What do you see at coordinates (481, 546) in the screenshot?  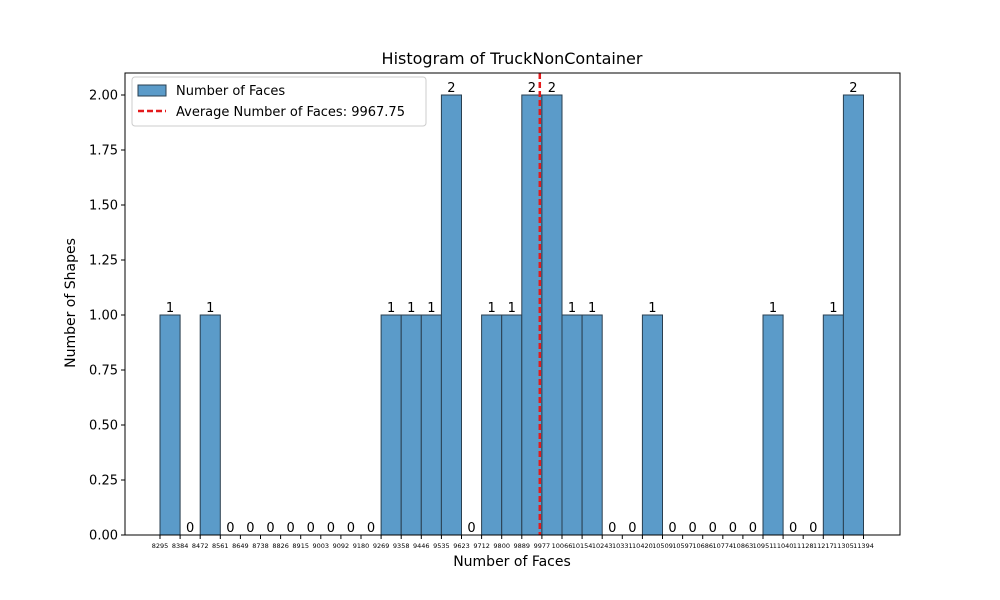 I see `x-tick-label: 9712` at bounding box center [481, 546].